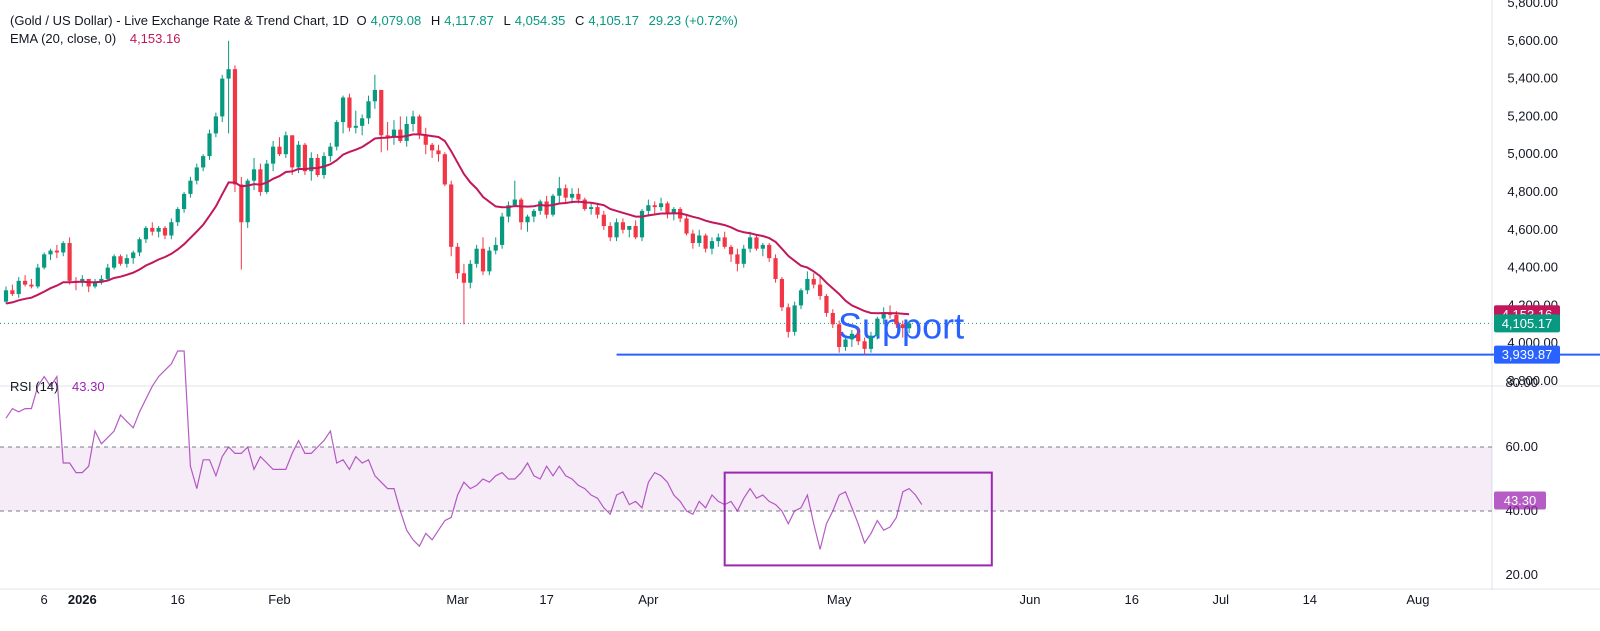  I want to click on time-tick-label: Mar, so click(457, 599).